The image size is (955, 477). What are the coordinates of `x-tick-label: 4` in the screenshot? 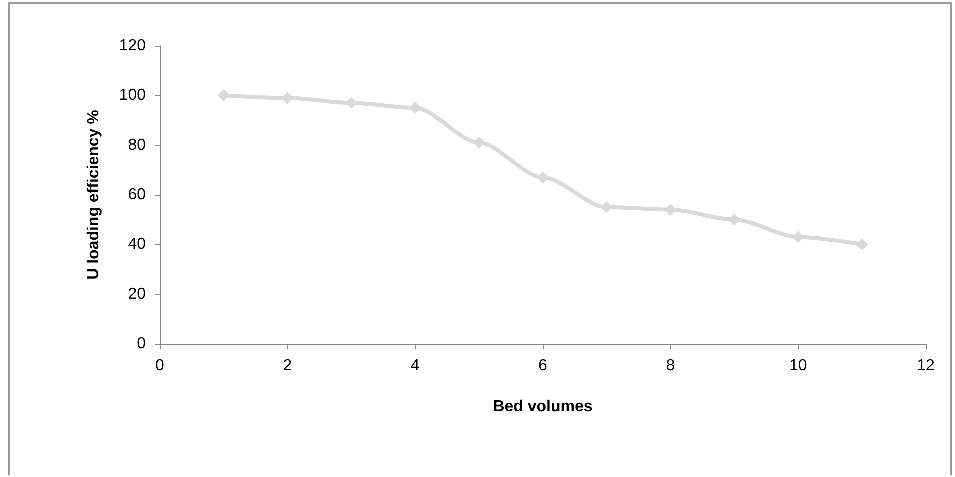 It's located at (415, 366).